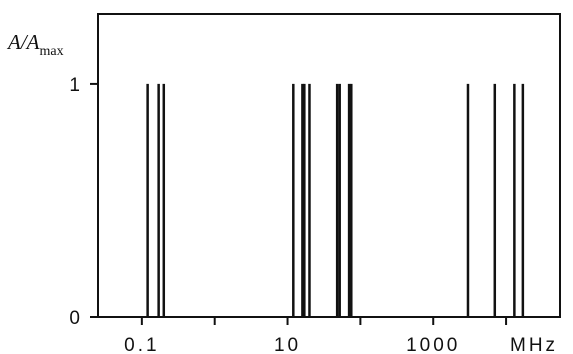 The height and width of the screenshot is (354, 573). Describe the element at coordinates (433, 344) in the screenshot. I see `x-tick-label: 1000` at that location.